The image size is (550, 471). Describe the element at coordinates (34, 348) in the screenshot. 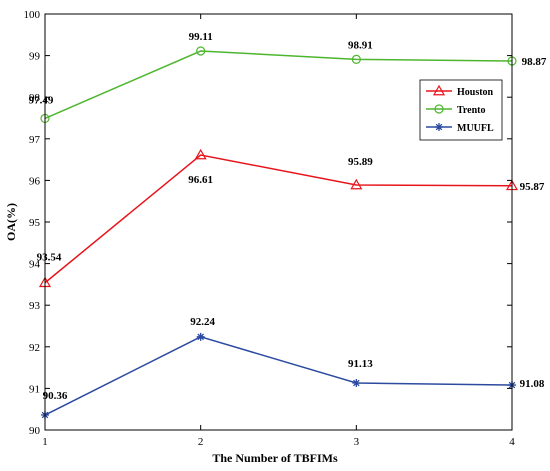

I see `y-tick-label: 92` at that location.